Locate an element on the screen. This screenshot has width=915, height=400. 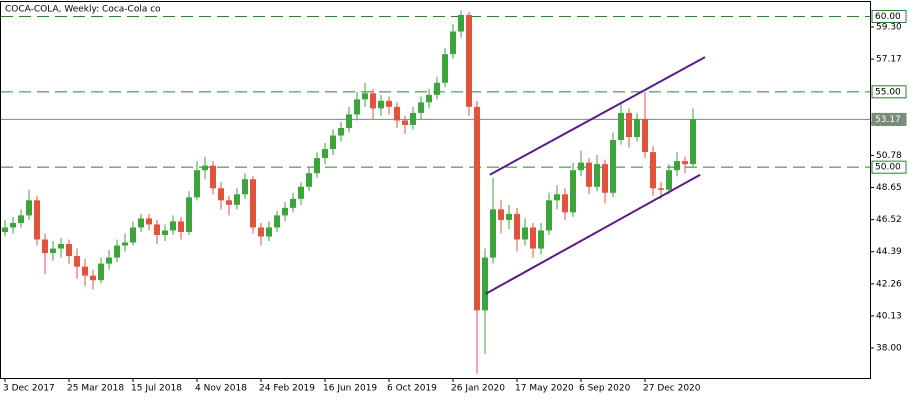
level-label: 55.00 is located at coordinates (888, 92).